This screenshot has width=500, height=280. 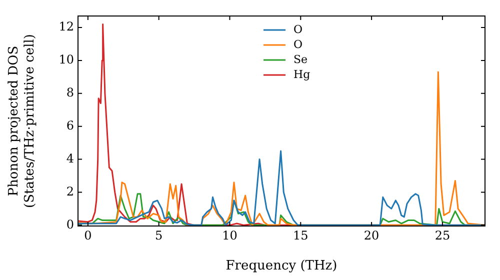 I want to click on x-tick-label: 5, so click(x=159, y=235).